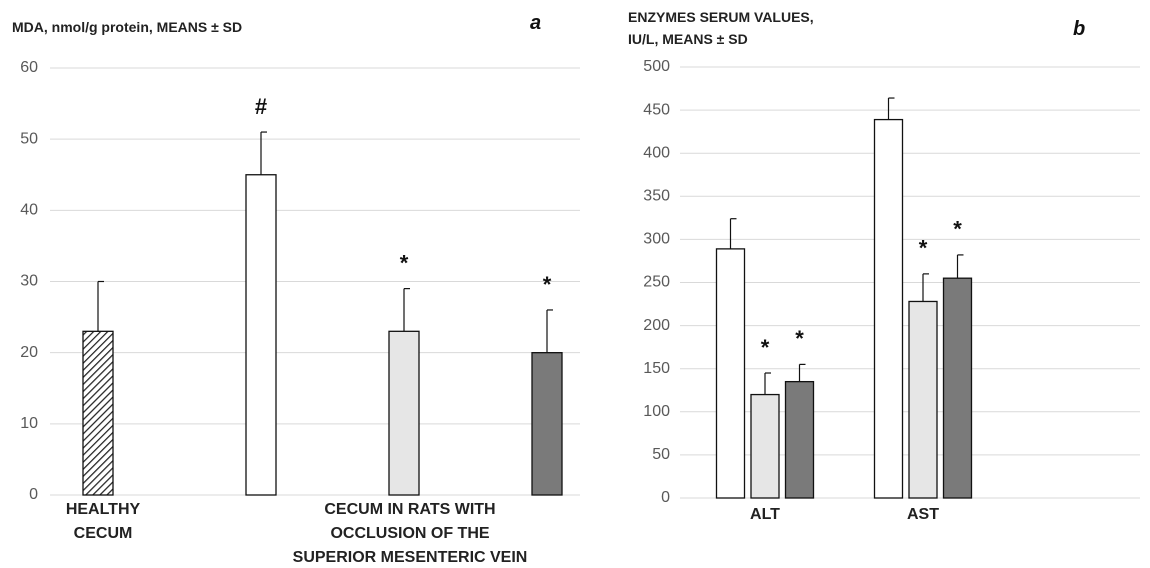 This screenshot has width=1150, height=568. I want to click on chart-title: MDA, nmol/g protein, MEANS ± SD, so click(127, 27).